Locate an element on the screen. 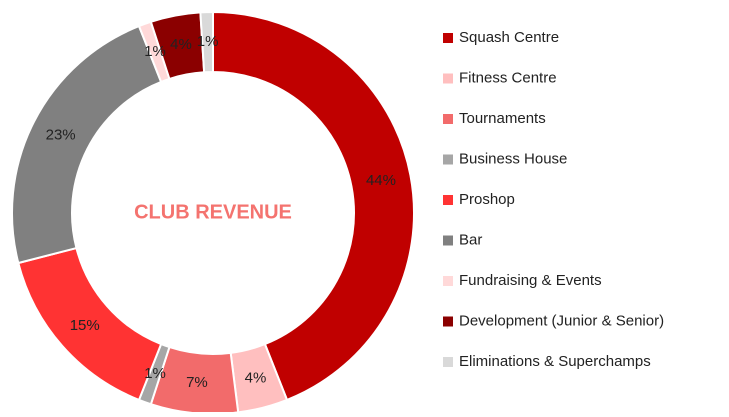  legend-label: Tournaments is located at coordinates (502, 118).